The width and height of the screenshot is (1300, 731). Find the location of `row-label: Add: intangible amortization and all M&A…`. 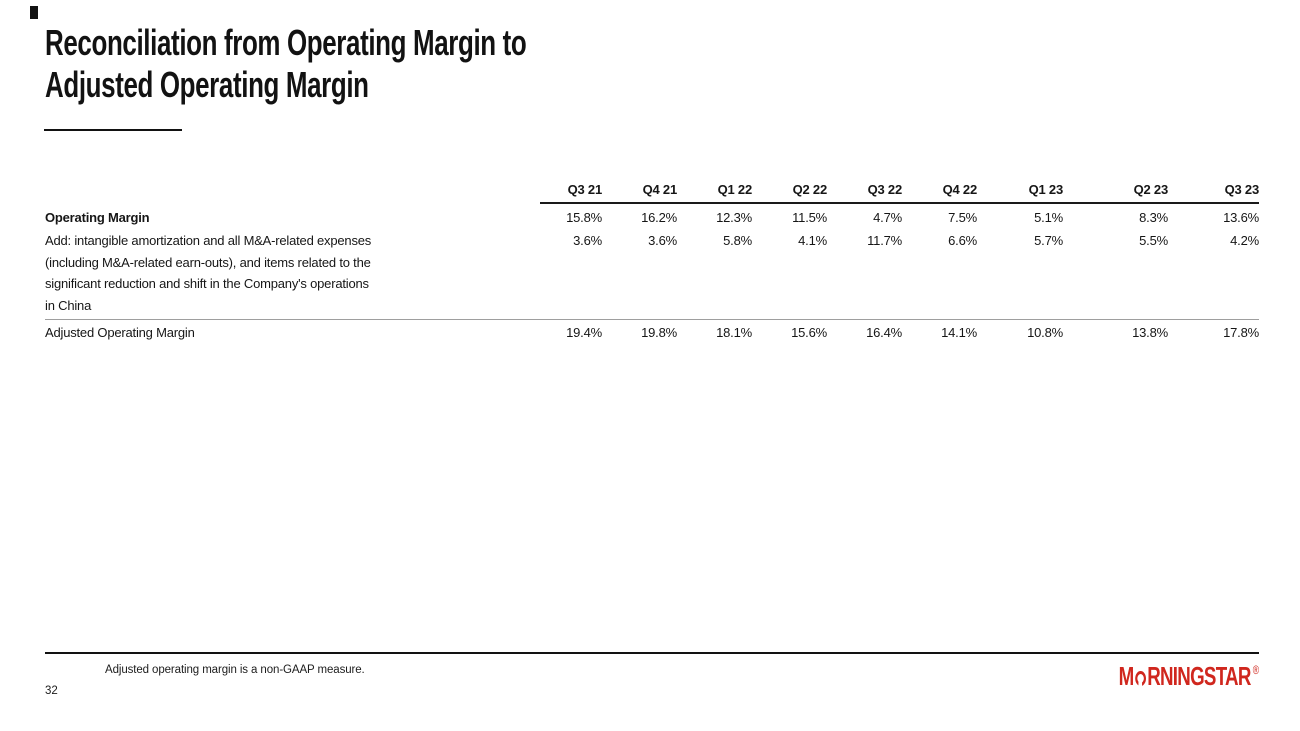

row-label: Add: intangible amortization and all M&A… is located at coordinates (292, 272).